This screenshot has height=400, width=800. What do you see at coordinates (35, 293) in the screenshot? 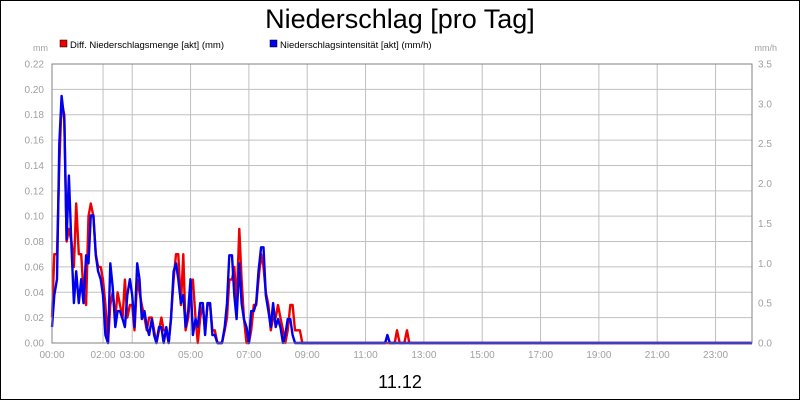
I see `left-tick-label: 0.04` at bounding box center [35, 293].